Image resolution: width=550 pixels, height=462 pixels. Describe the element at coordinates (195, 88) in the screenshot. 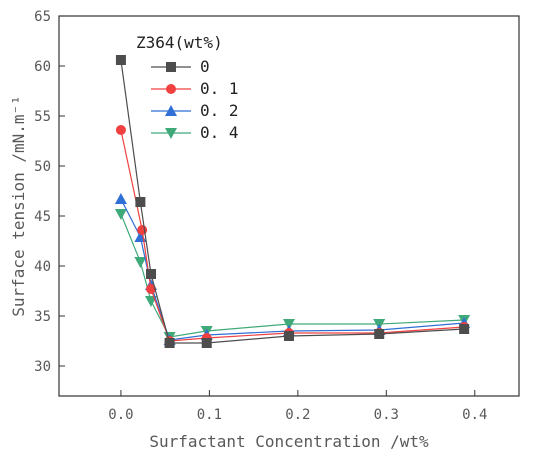

I see `legend-item: 0. 1` at that location.